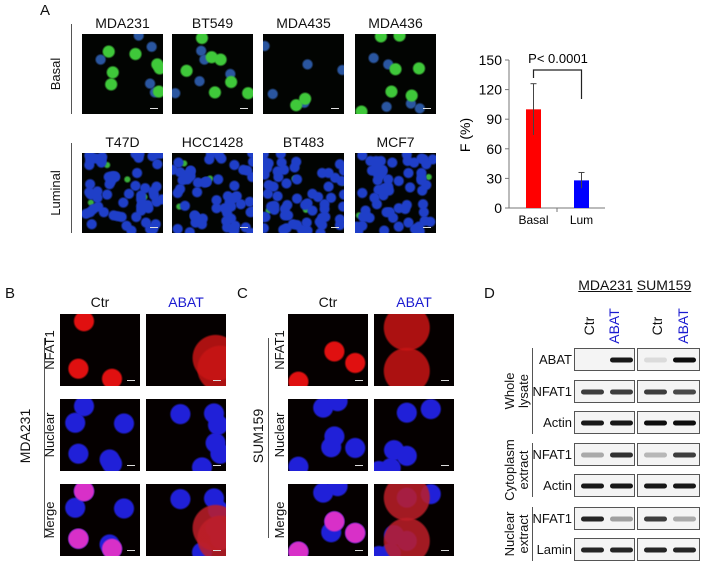 The height and width of the screenshot is (571, 704). I want to click on y-axis-label: F (%), so click(465, 135).